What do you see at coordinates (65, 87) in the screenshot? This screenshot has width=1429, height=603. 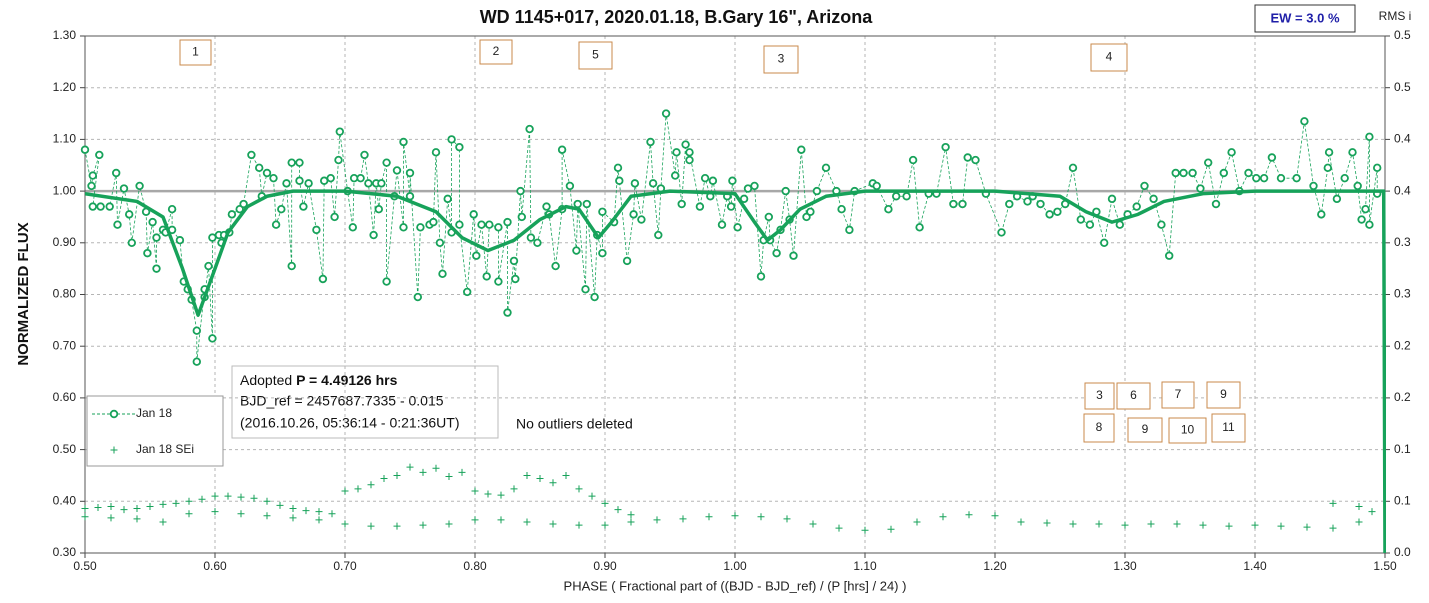 I see `y-tick-label: 1.20` at bounding box center [65, 87].